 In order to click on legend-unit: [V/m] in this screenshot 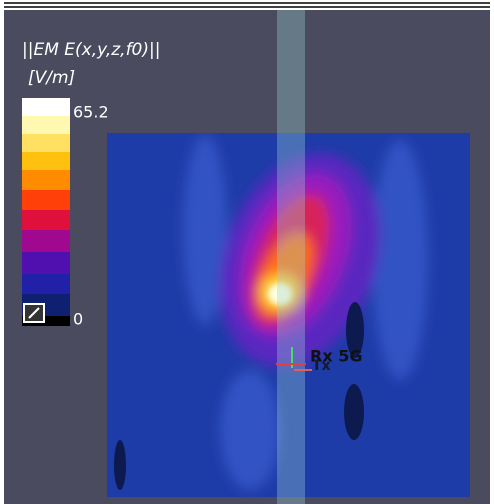, I will do `click(51, 78)`.